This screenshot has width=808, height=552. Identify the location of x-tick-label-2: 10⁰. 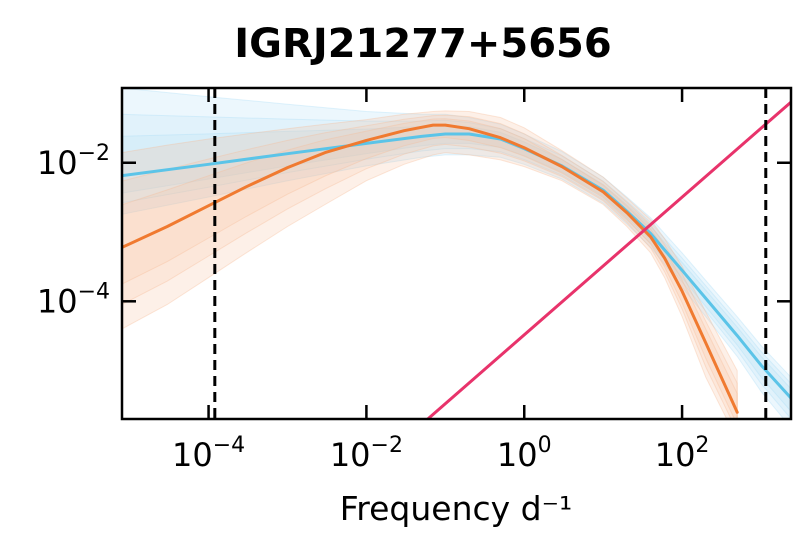
(524, 453).